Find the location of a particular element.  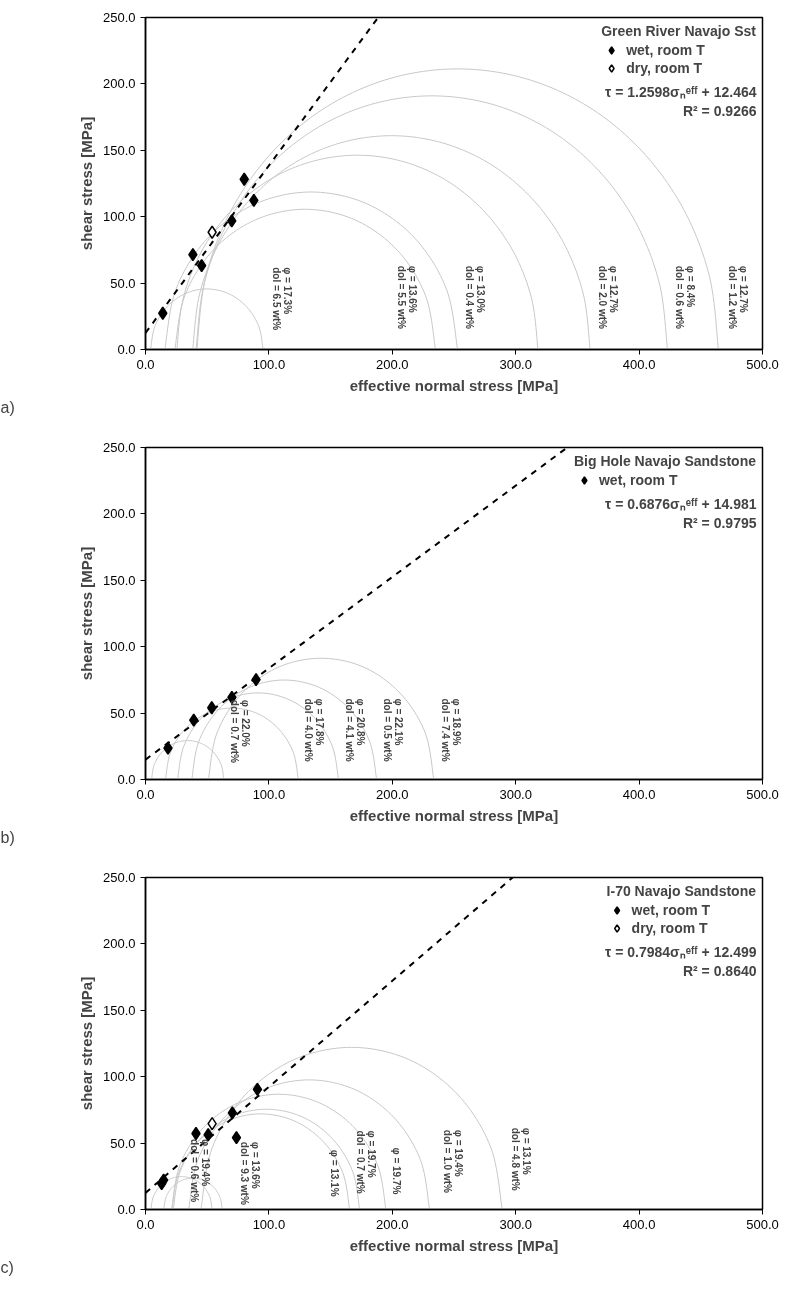

annotation: R² = 0.9795 is located at coordinates (719, 522).